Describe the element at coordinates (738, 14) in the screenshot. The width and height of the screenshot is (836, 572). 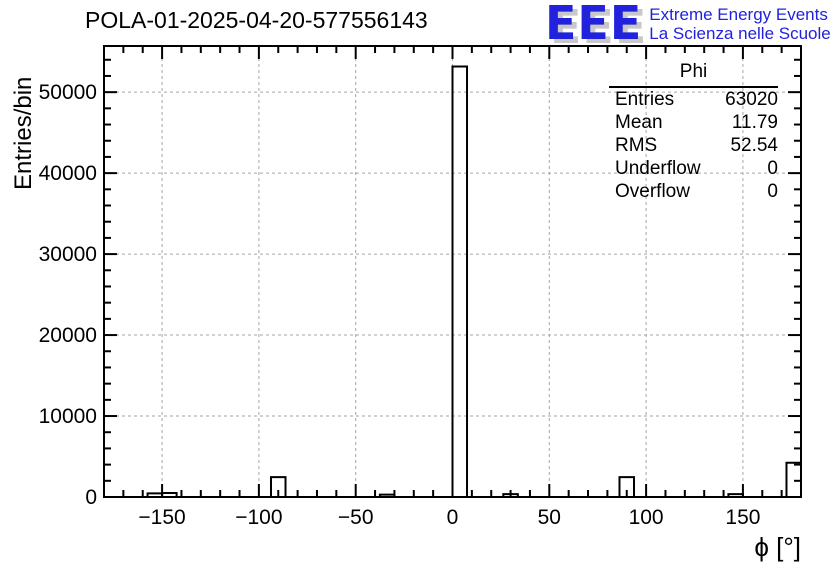
I see `eee-logo-line1: Extreme Energy Events` at that location.